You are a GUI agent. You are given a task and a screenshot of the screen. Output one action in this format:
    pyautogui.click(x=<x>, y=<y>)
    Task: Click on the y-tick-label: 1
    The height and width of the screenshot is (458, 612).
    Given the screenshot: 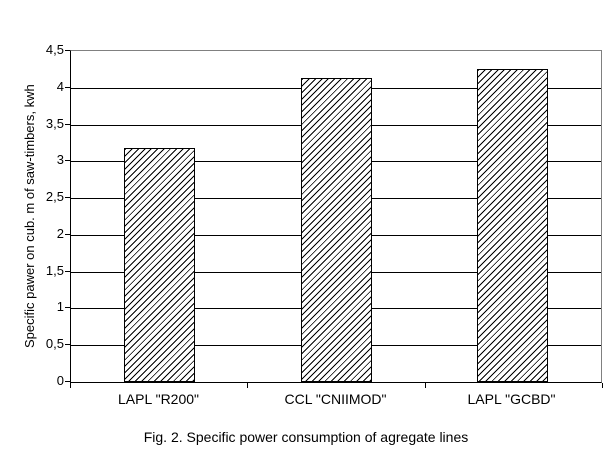 What is the action you would take?
    pyautogui.click(x=60, y=306)
    